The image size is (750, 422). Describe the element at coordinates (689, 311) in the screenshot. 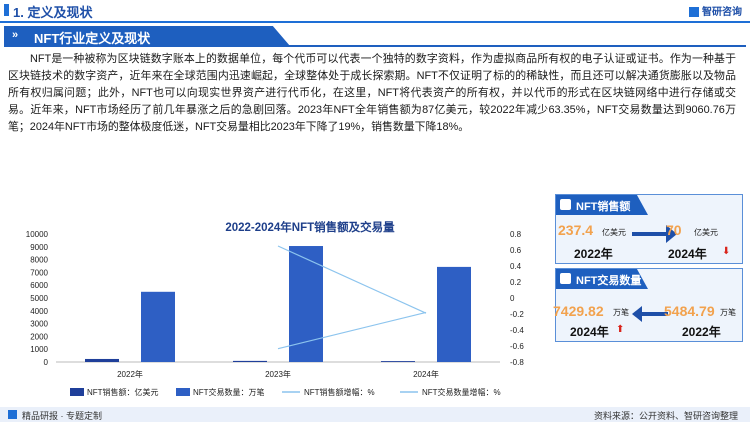

I see `volume-2022-value: 5484.79` at that location.